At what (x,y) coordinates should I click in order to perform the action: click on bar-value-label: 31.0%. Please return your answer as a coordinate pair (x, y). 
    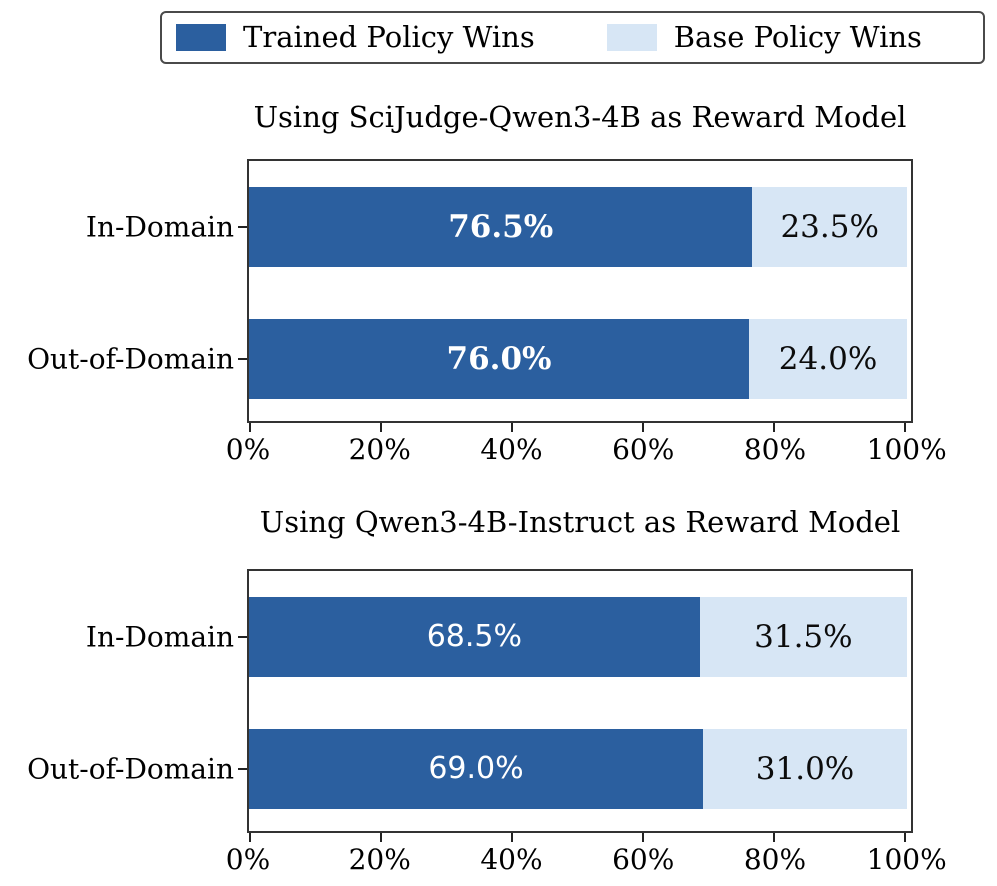
    Looking at the image, I should click on (805, 768).